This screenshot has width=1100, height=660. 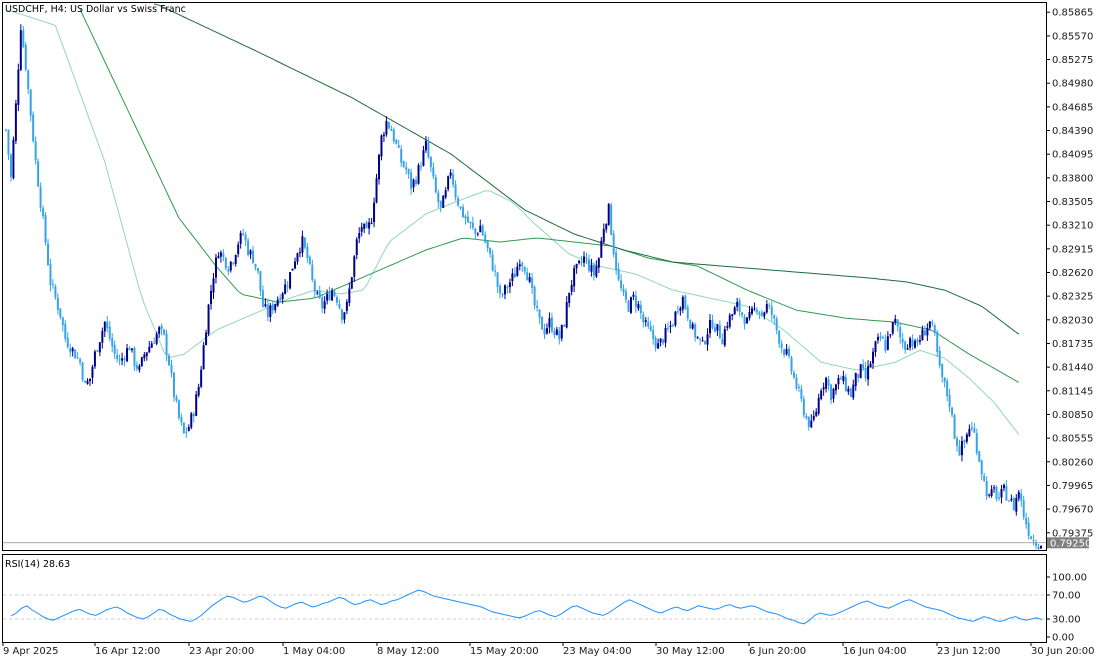 What do you see at coordinates (504, 651) in the screenshot?
I see `time-tick-label: 15 May 20:00` at bounding box center [504, 651].